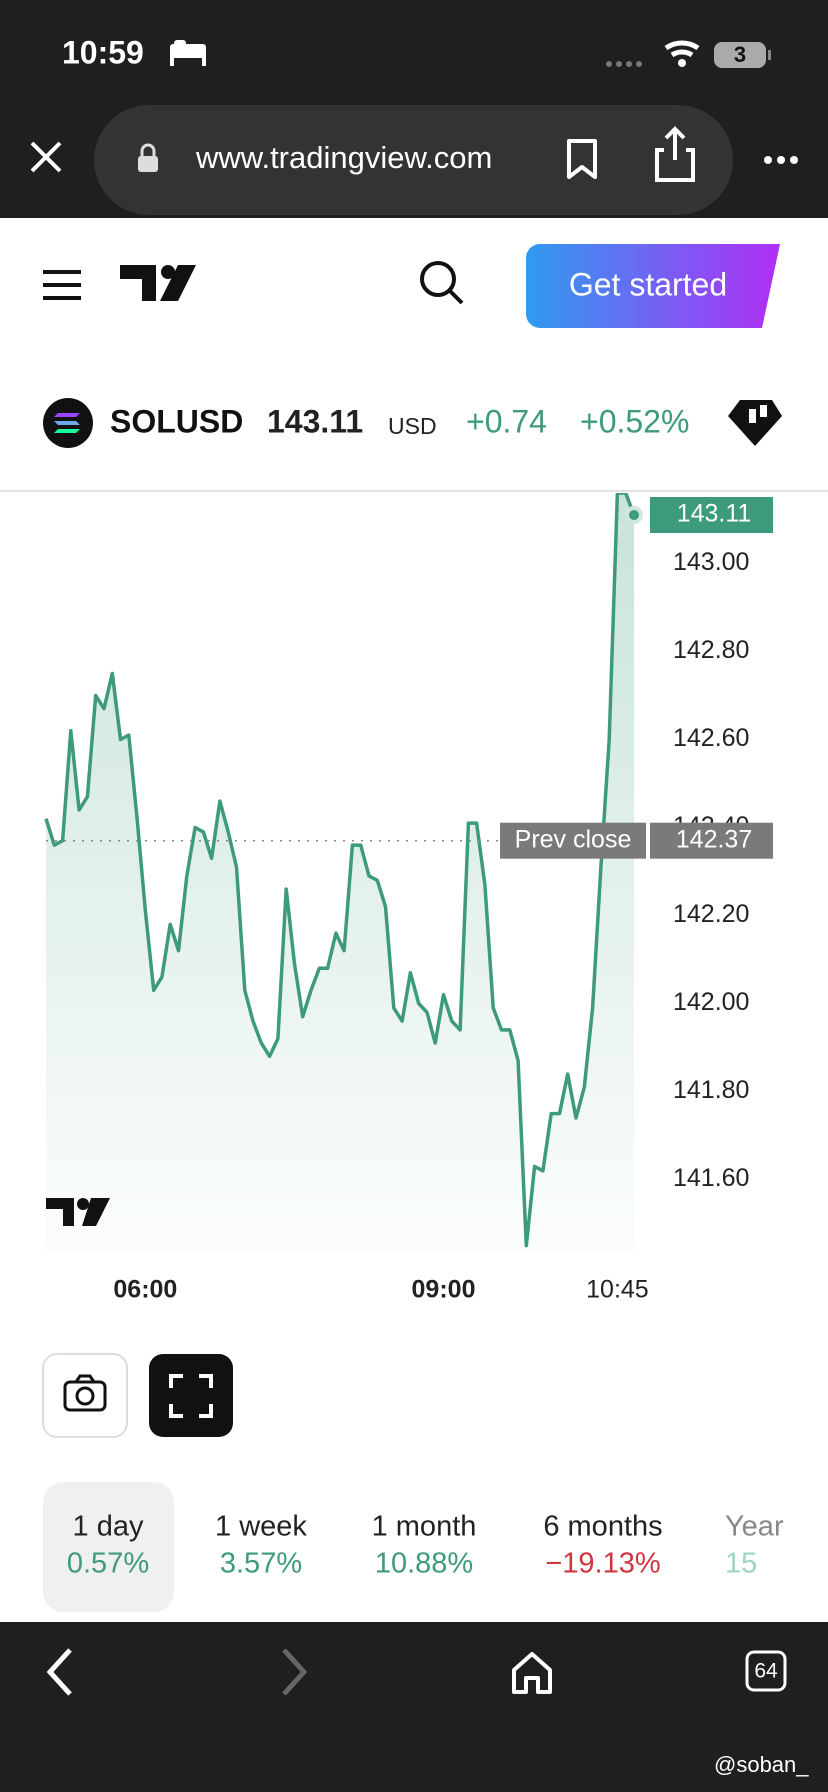 This screenshot has height=1792, width=828. Describe the element at coordinates (634, 421) in the screenshot. I see `change-percent: +0.52%` at that location.